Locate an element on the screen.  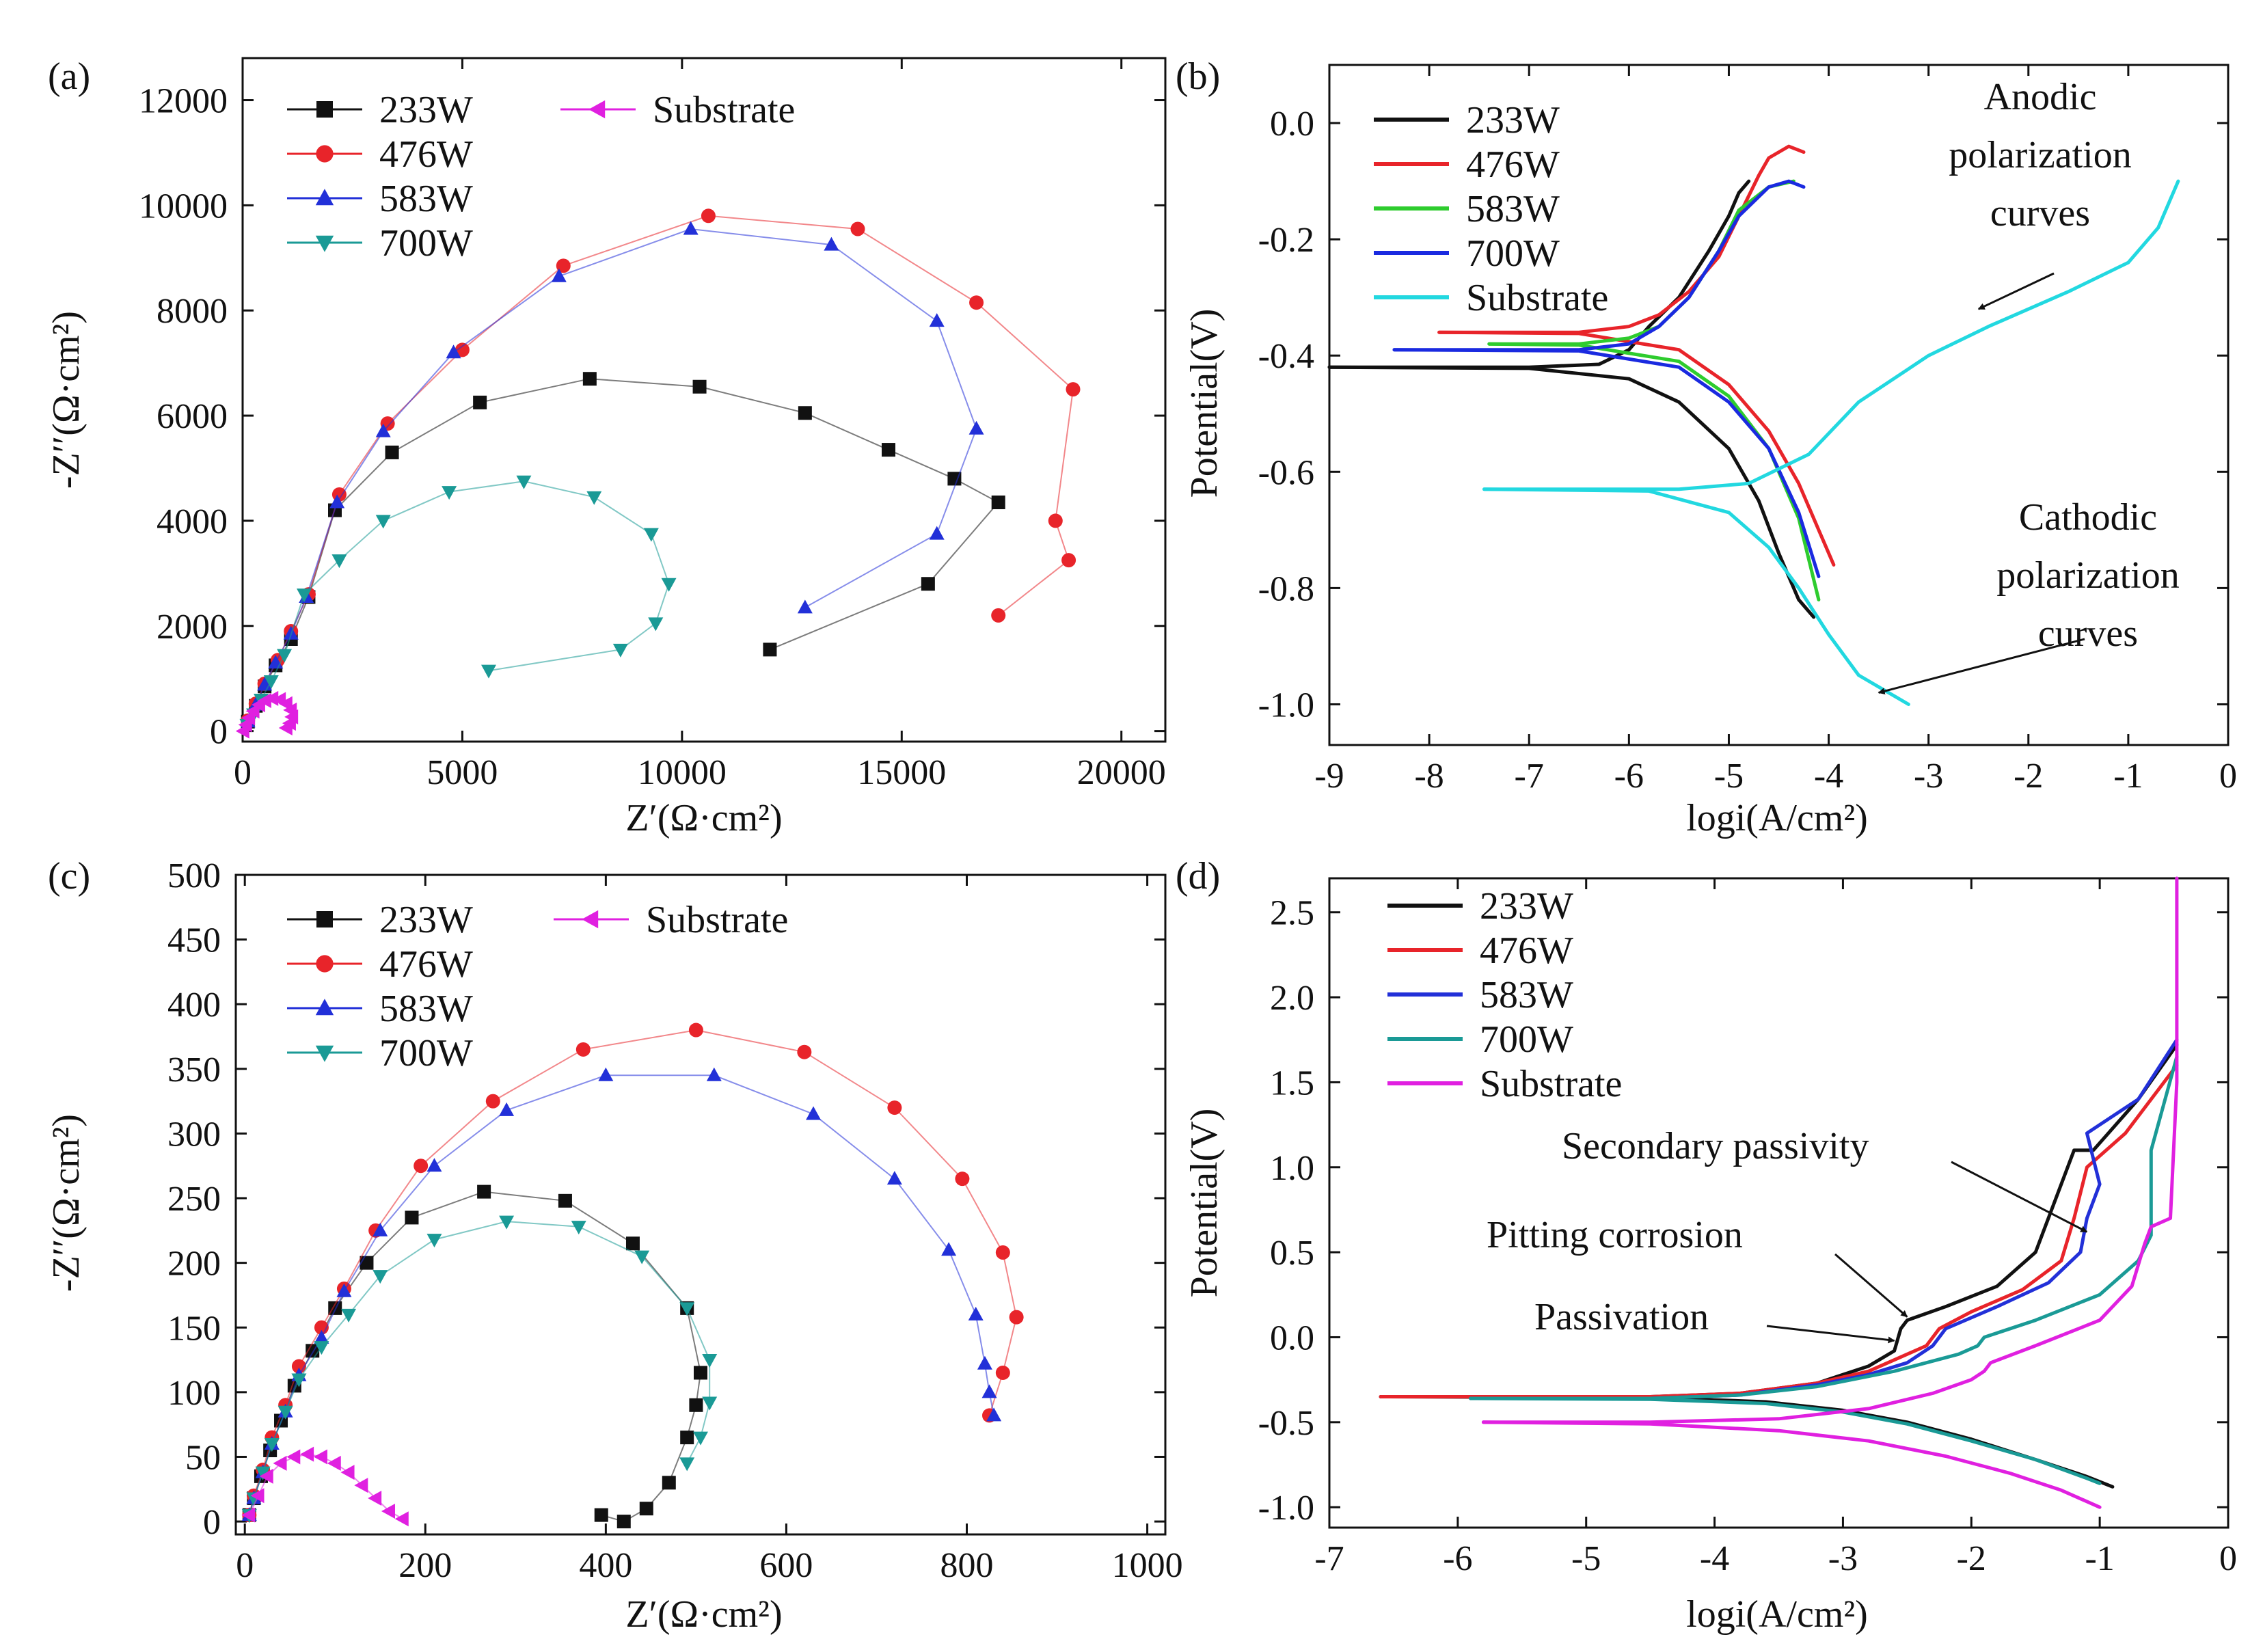
panel-d-annotation: Passivation is located at coordinates (1714, 1320).